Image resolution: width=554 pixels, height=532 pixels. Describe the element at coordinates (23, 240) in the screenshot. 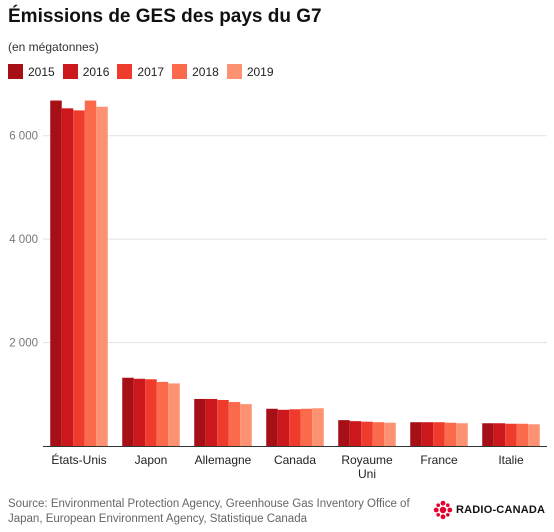

I see `y-tick-label: 4 000` at that location.